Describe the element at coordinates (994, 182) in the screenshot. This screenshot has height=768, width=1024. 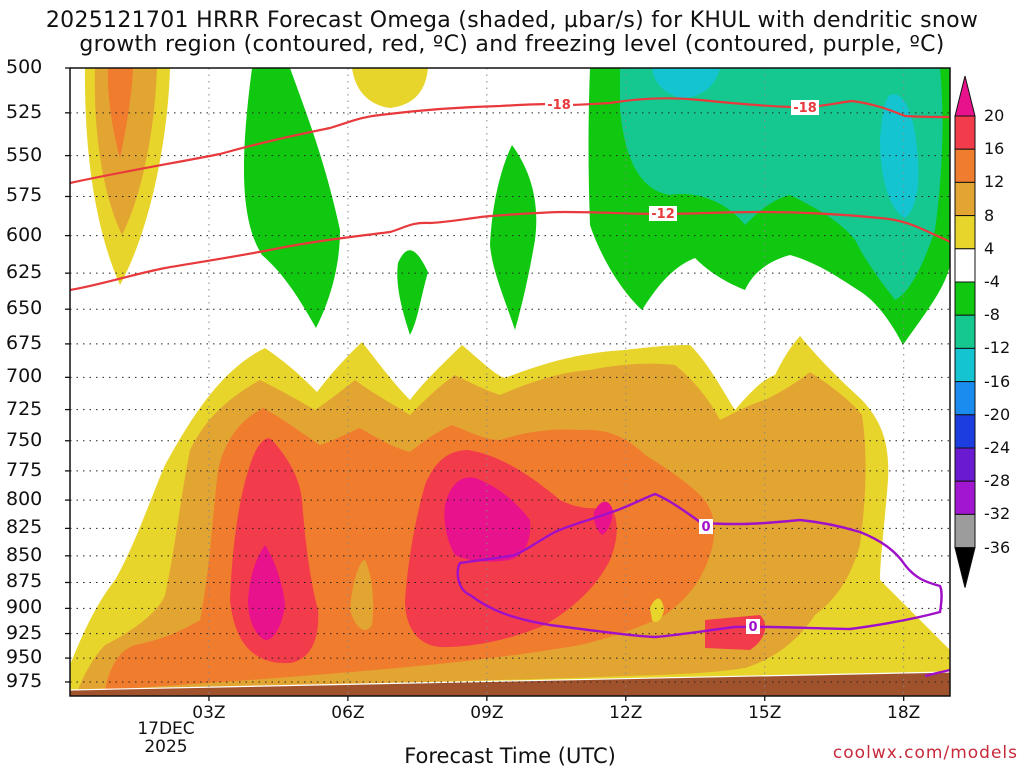
I see `colorbar-label: 12` at that location.